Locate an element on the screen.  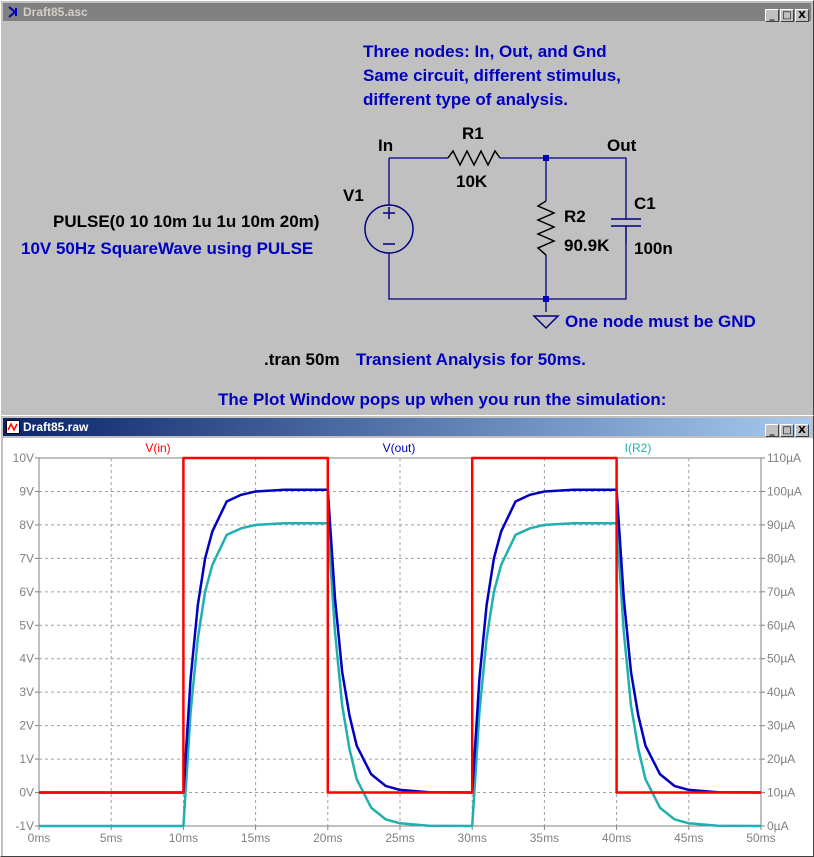
x-tick-label: 45ms is located at coordinates (688, 838).